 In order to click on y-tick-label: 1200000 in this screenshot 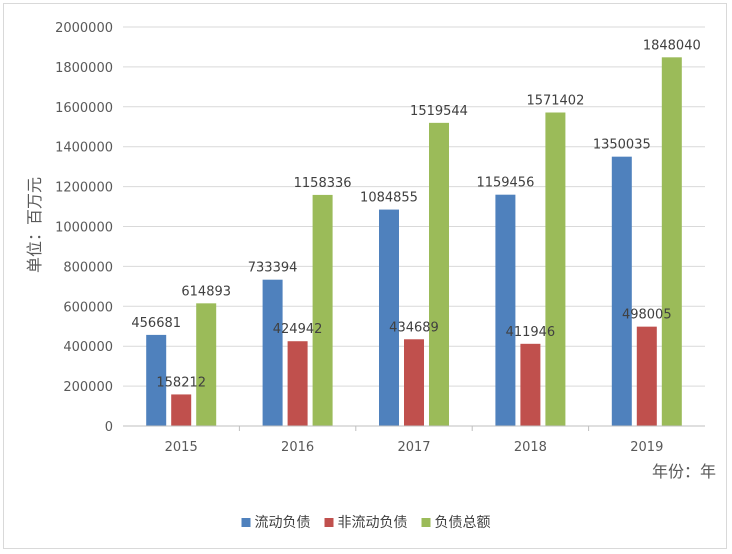, I will do `click(84, 188)`.